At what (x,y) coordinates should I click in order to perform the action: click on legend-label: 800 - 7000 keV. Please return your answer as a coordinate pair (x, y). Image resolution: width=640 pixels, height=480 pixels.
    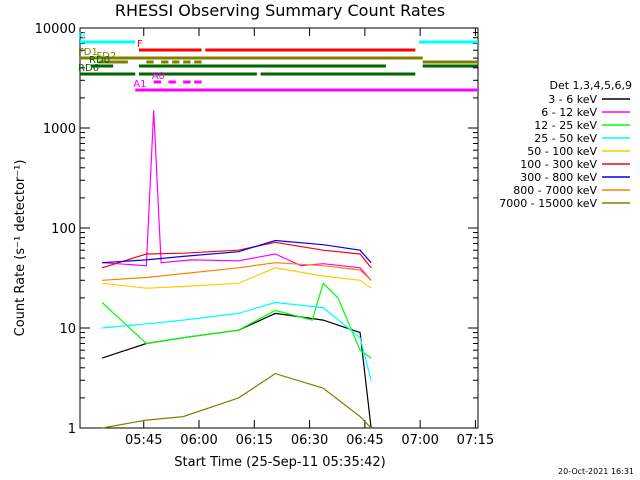
    Looking at the image, I should click on (555, 190).